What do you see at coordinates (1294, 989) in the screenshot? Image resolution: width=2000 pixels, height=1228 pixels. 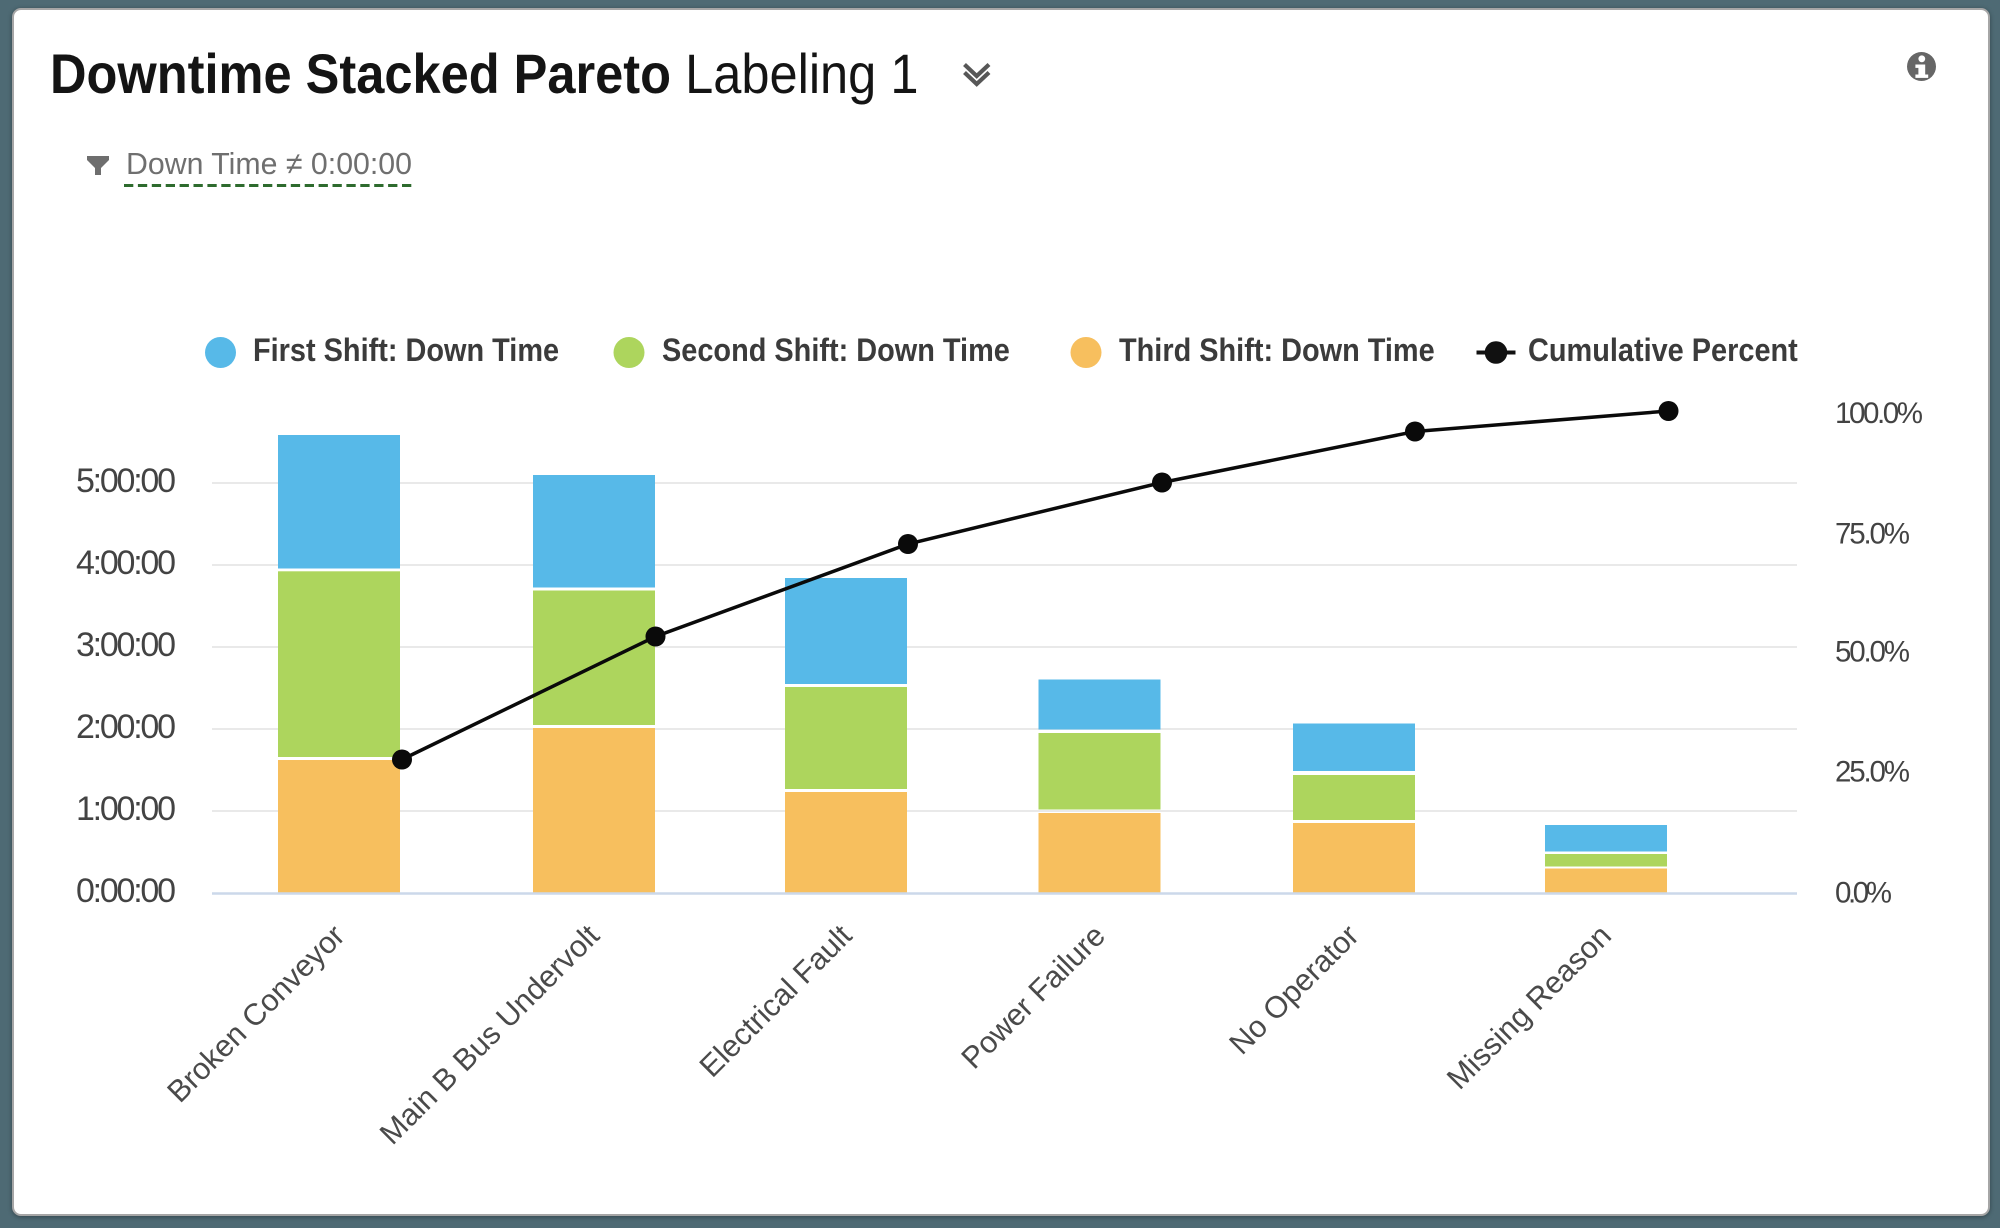 I see `svg-text: No Operator` at bounding box center [1294, 989].